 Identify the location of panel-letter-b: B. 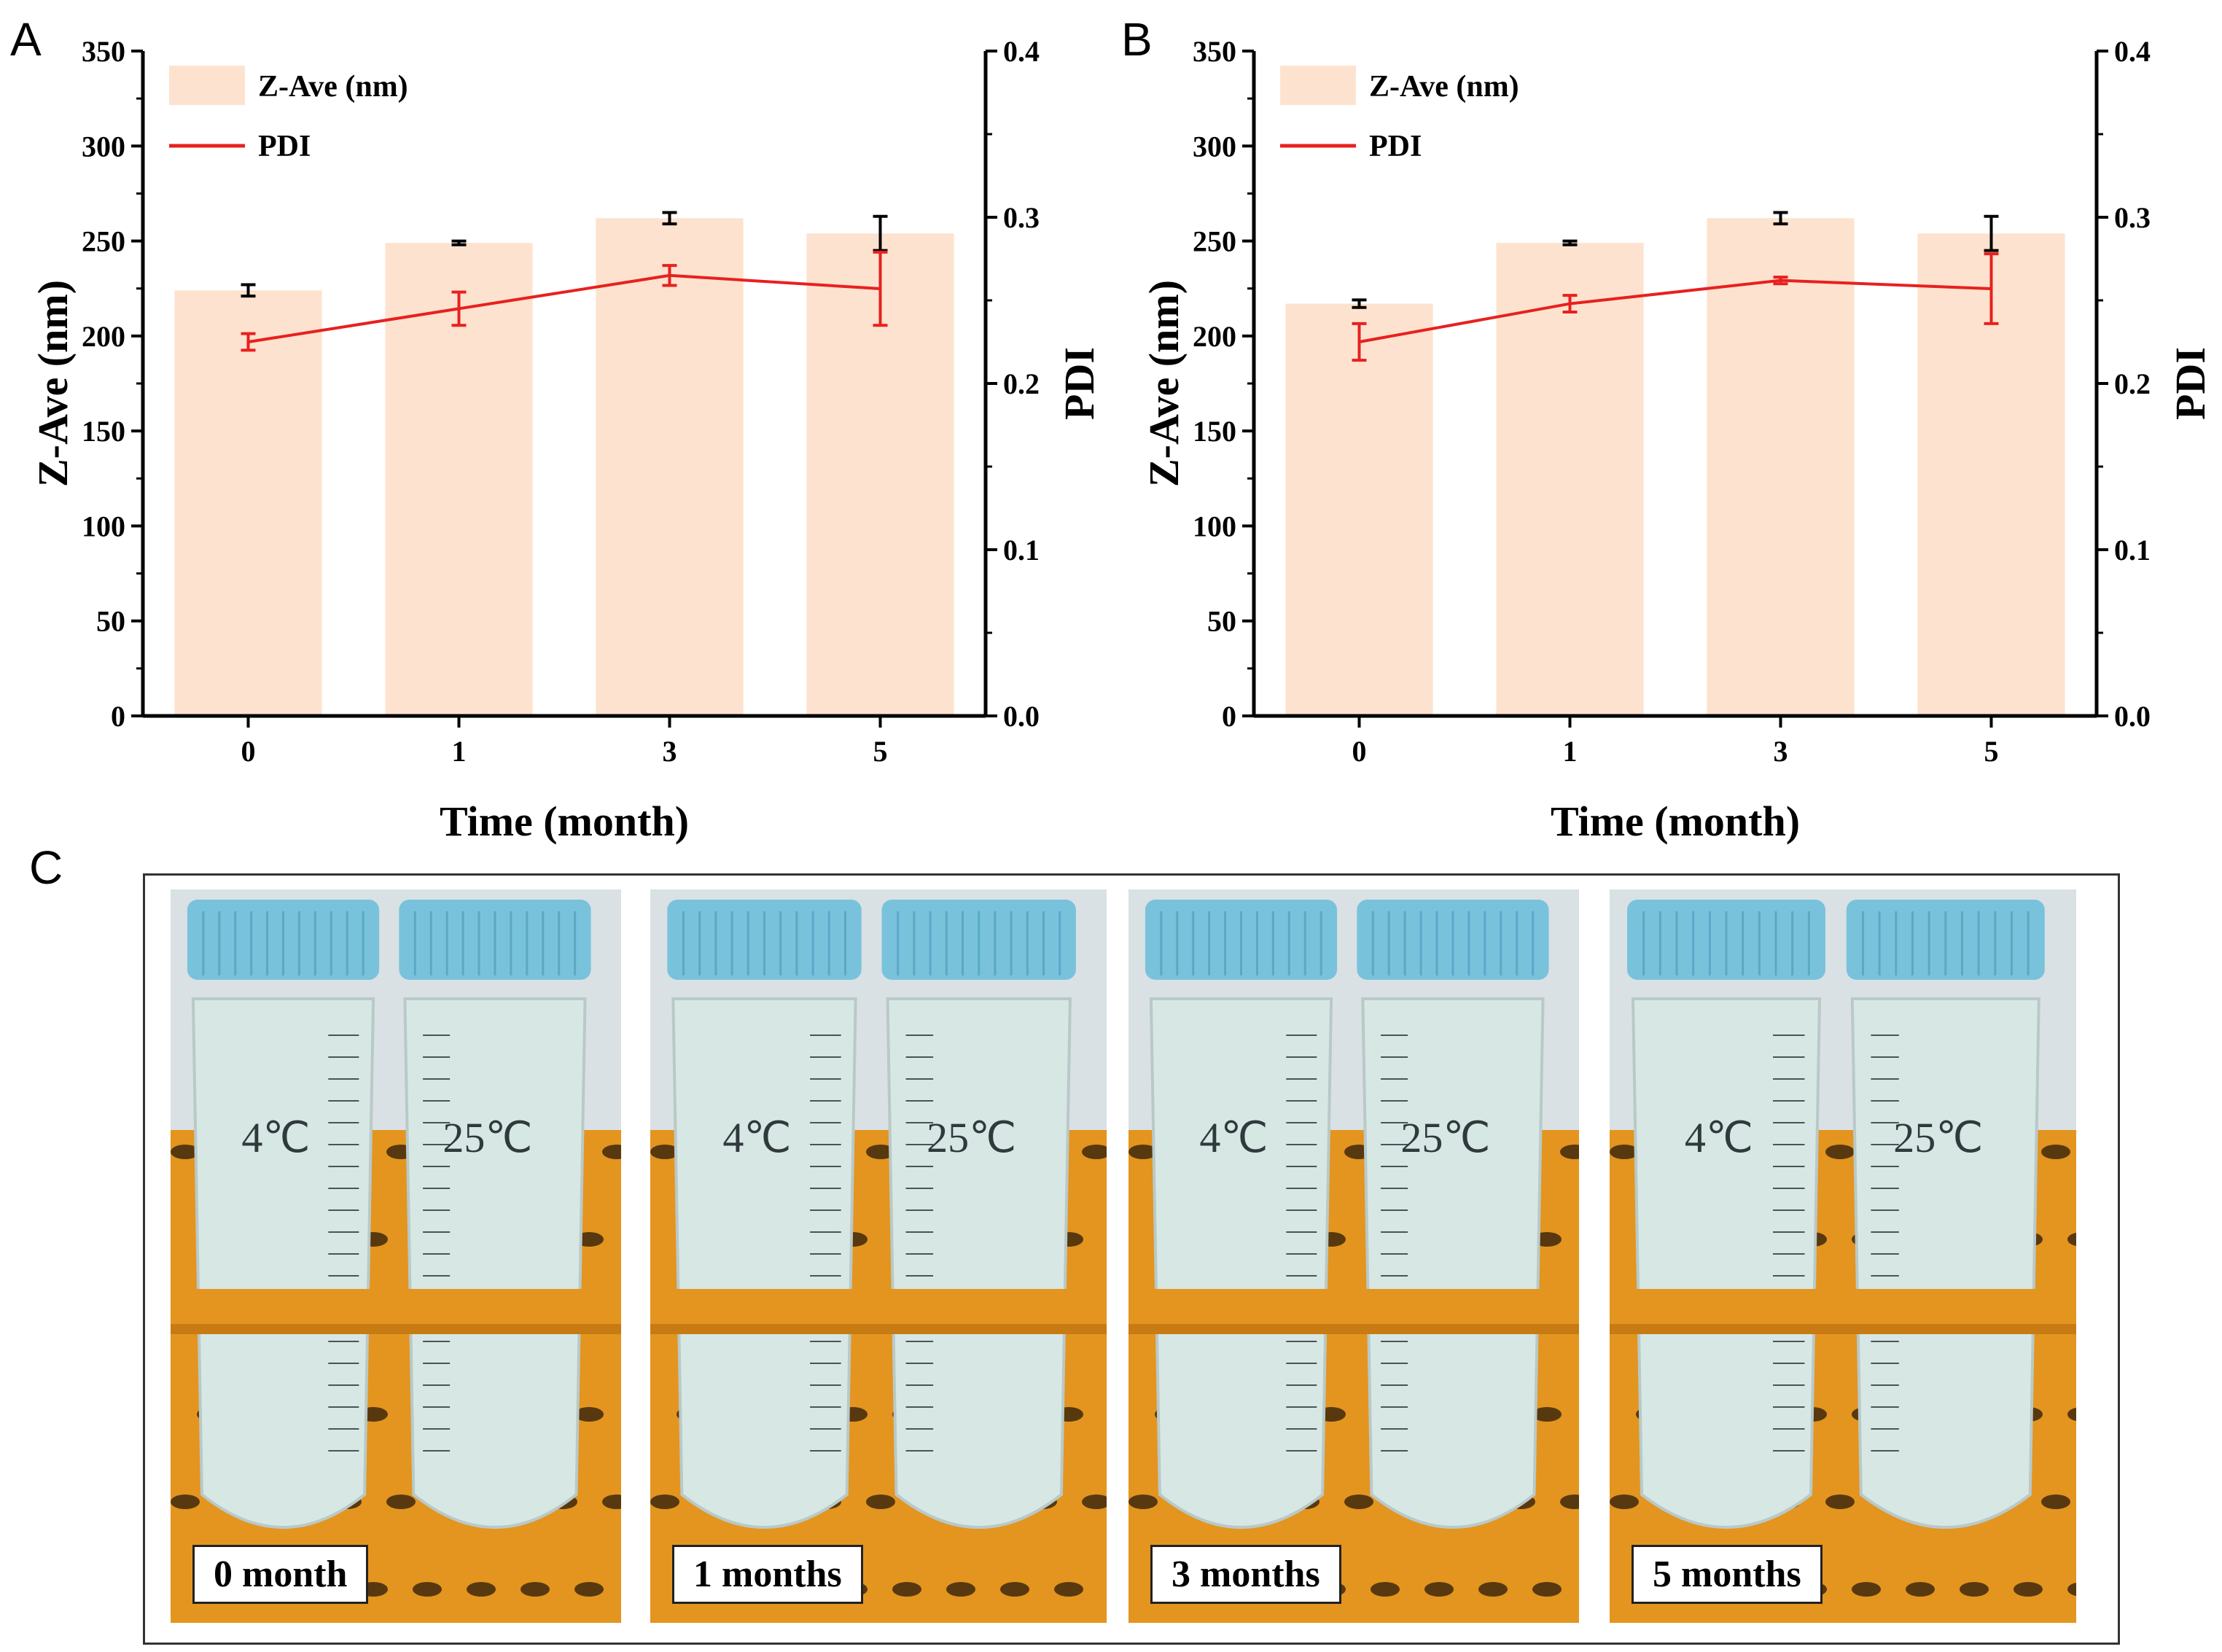
(1137, 39).